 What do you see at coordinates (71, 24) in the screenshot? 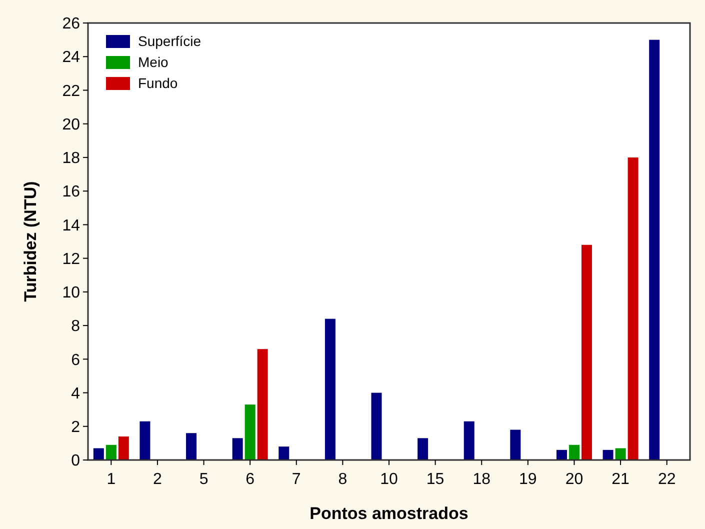
I see `y-tick-label: 26` at bounding box center [71, 24].